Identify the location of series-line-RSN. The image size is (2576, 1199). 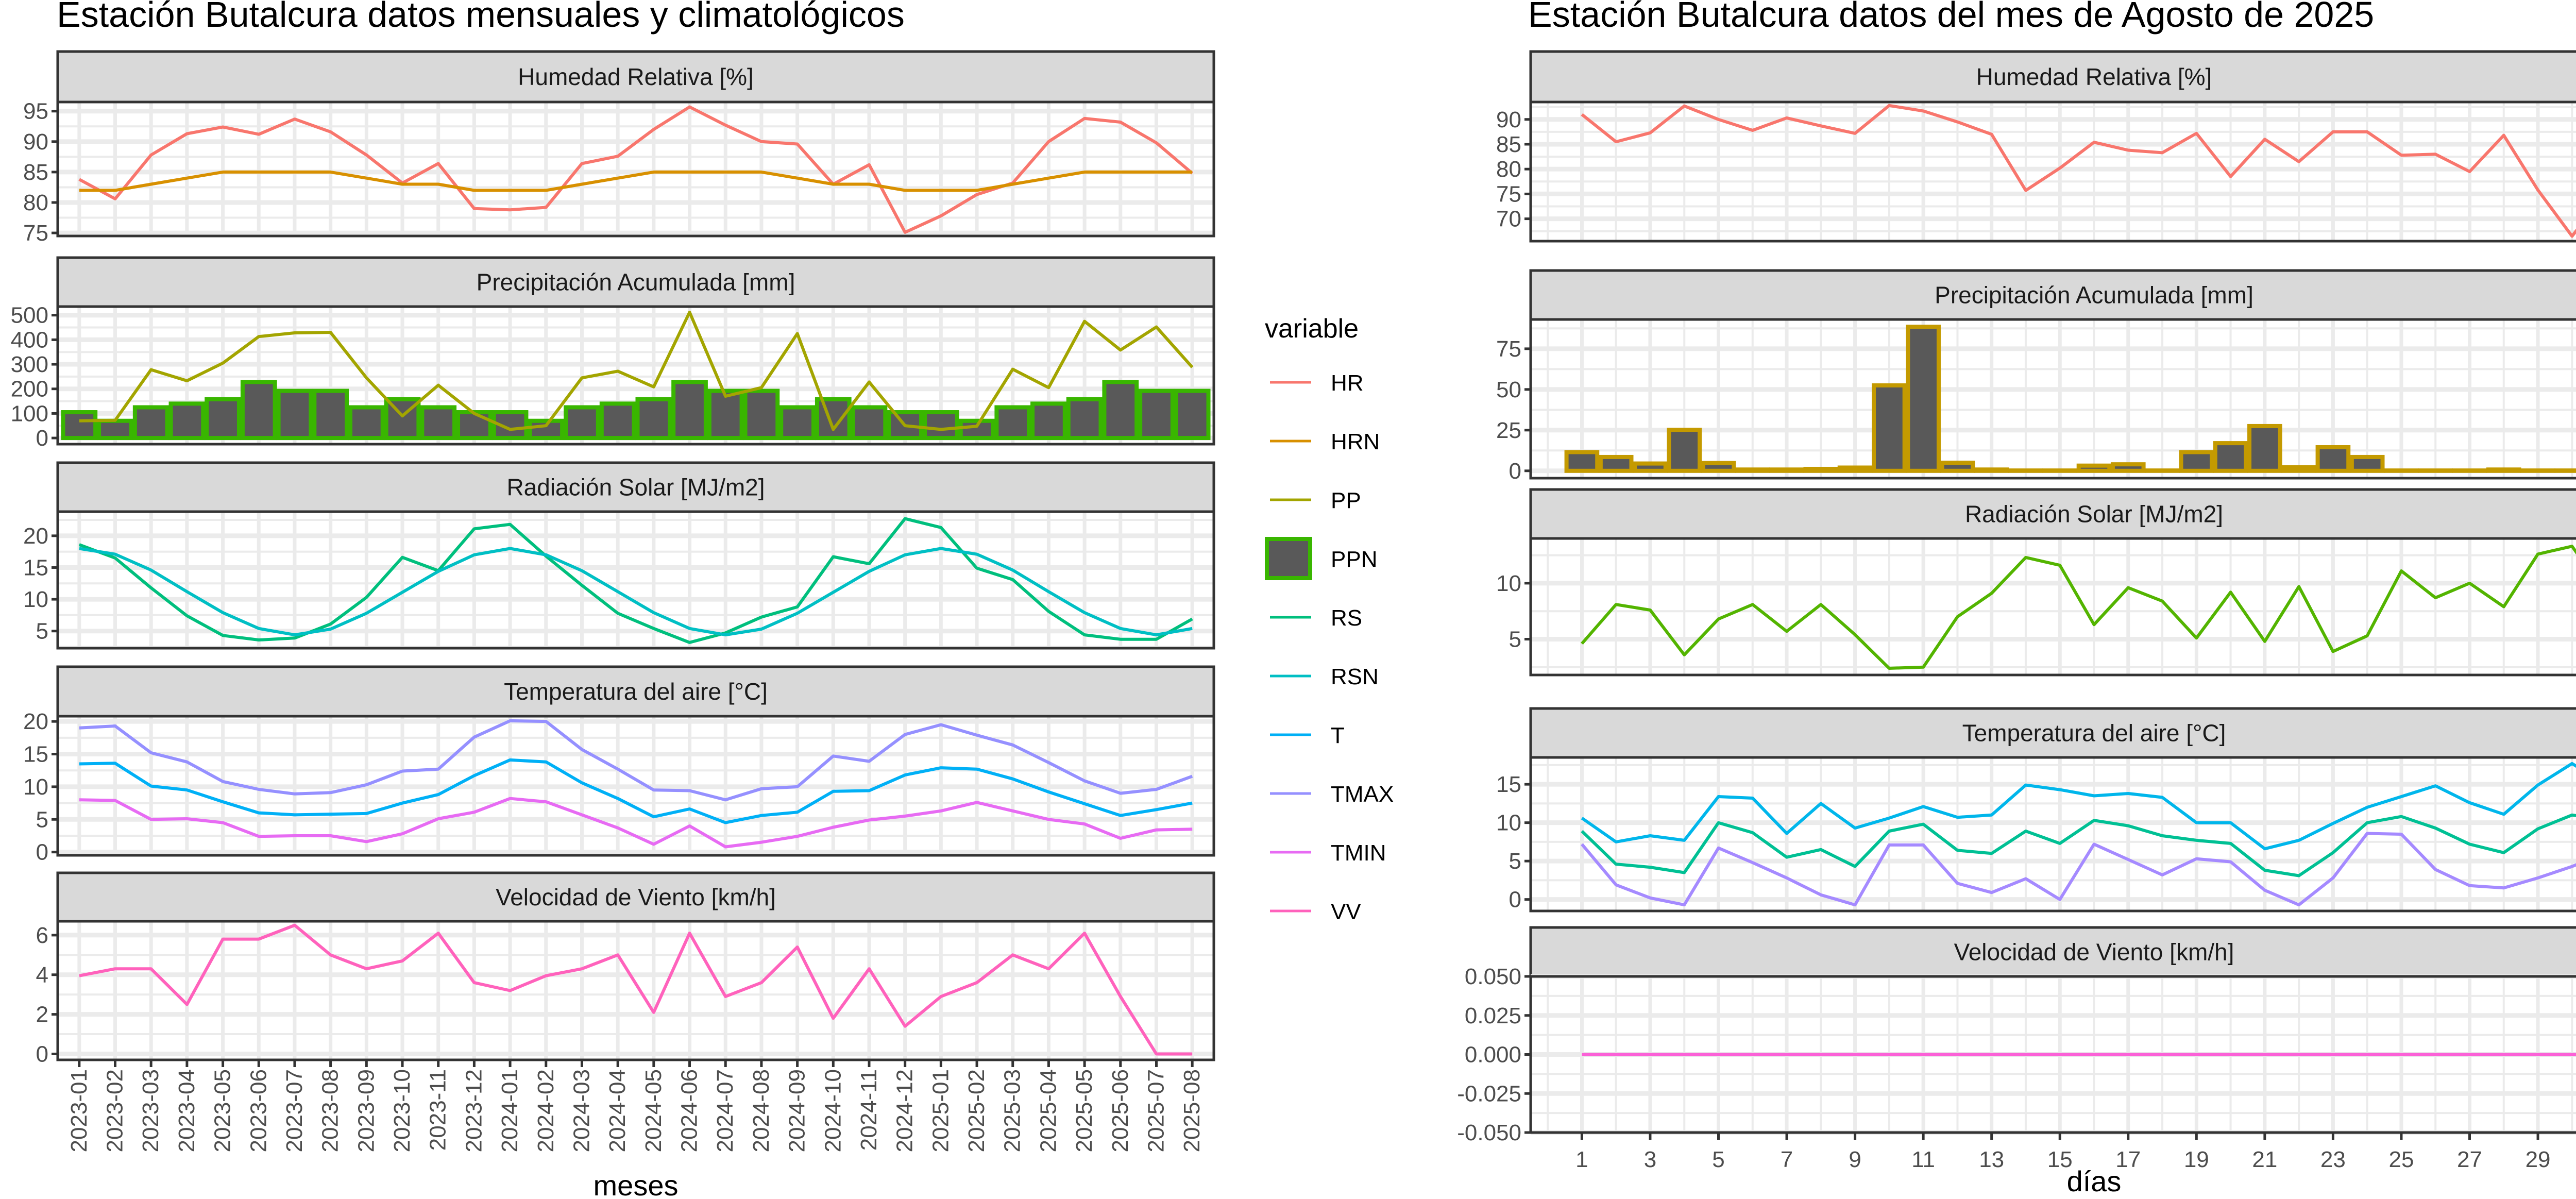
(636, 592).